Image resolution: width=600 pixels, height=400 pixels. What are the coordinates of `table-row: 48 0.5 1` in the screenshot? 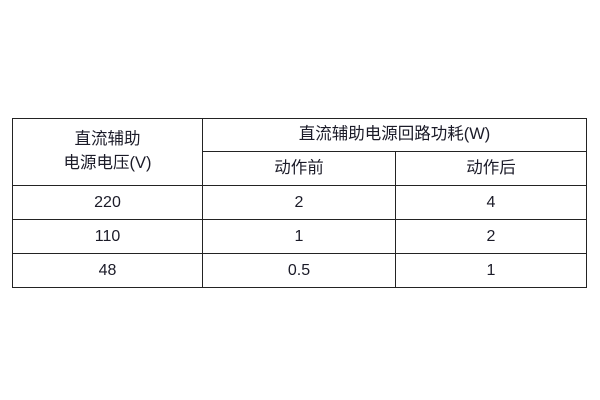 It's located at (300, 270).